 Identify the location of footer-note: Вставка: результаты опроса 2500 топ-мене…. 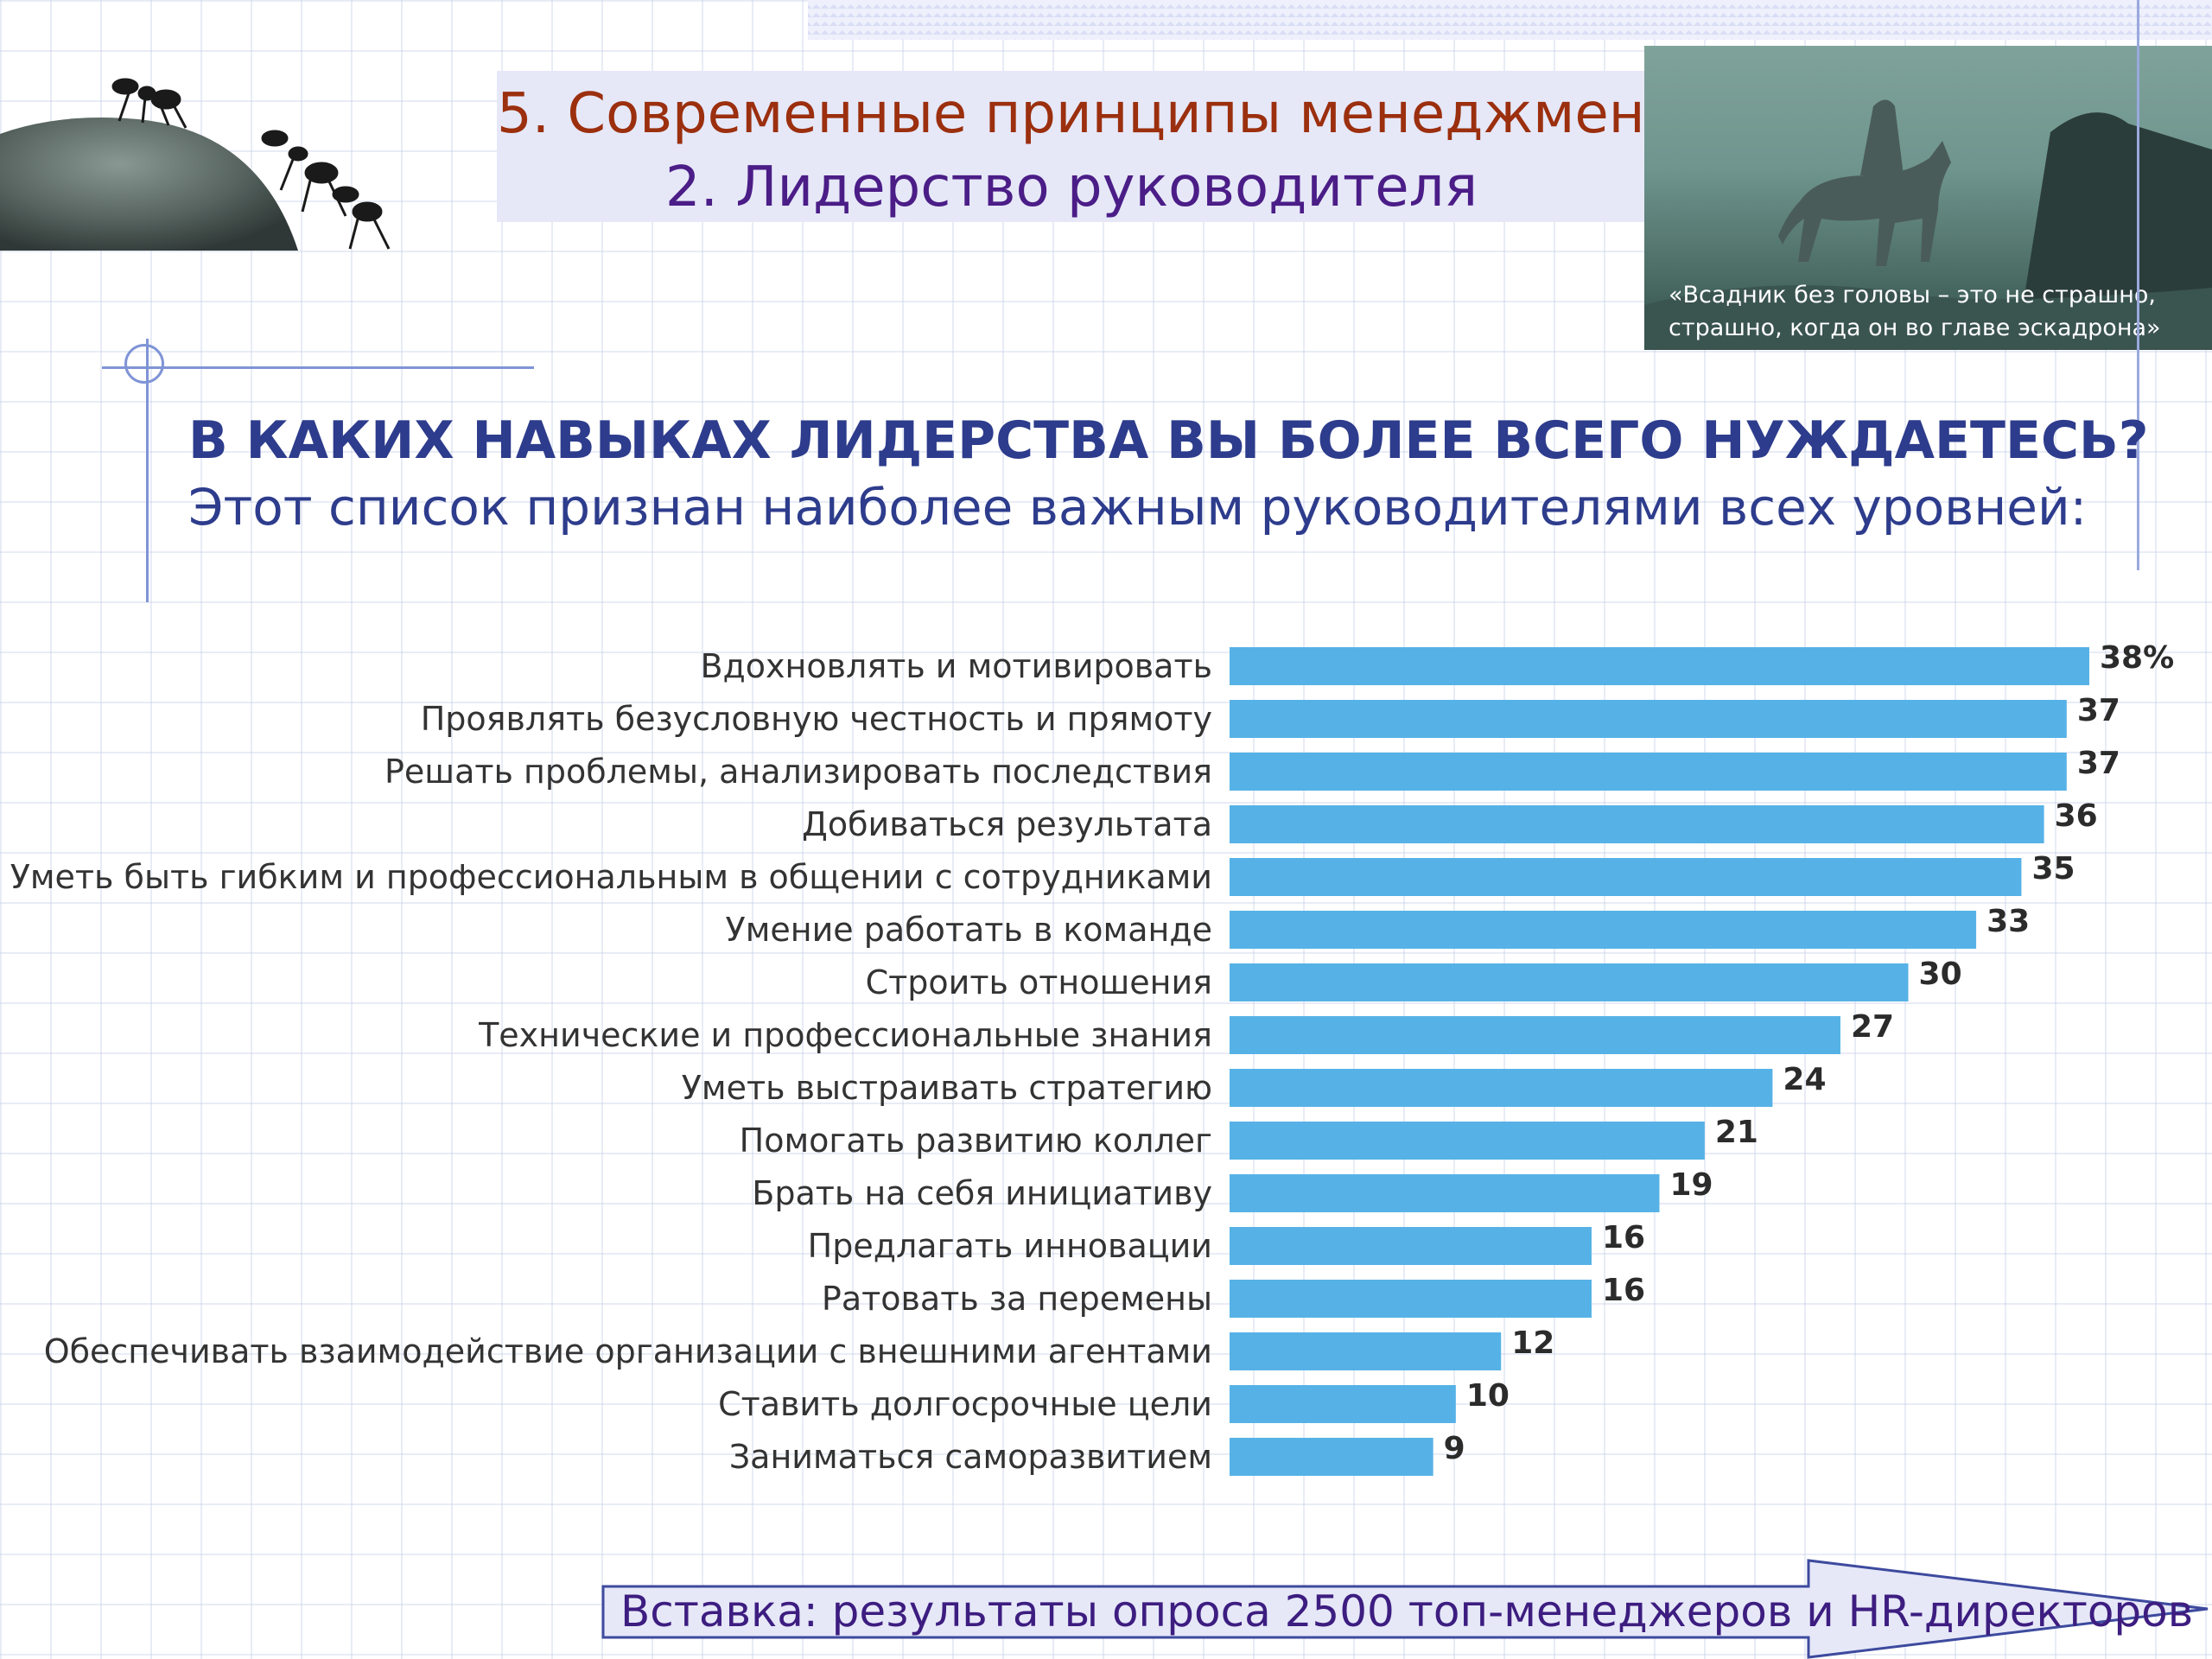
(1407, 1611).